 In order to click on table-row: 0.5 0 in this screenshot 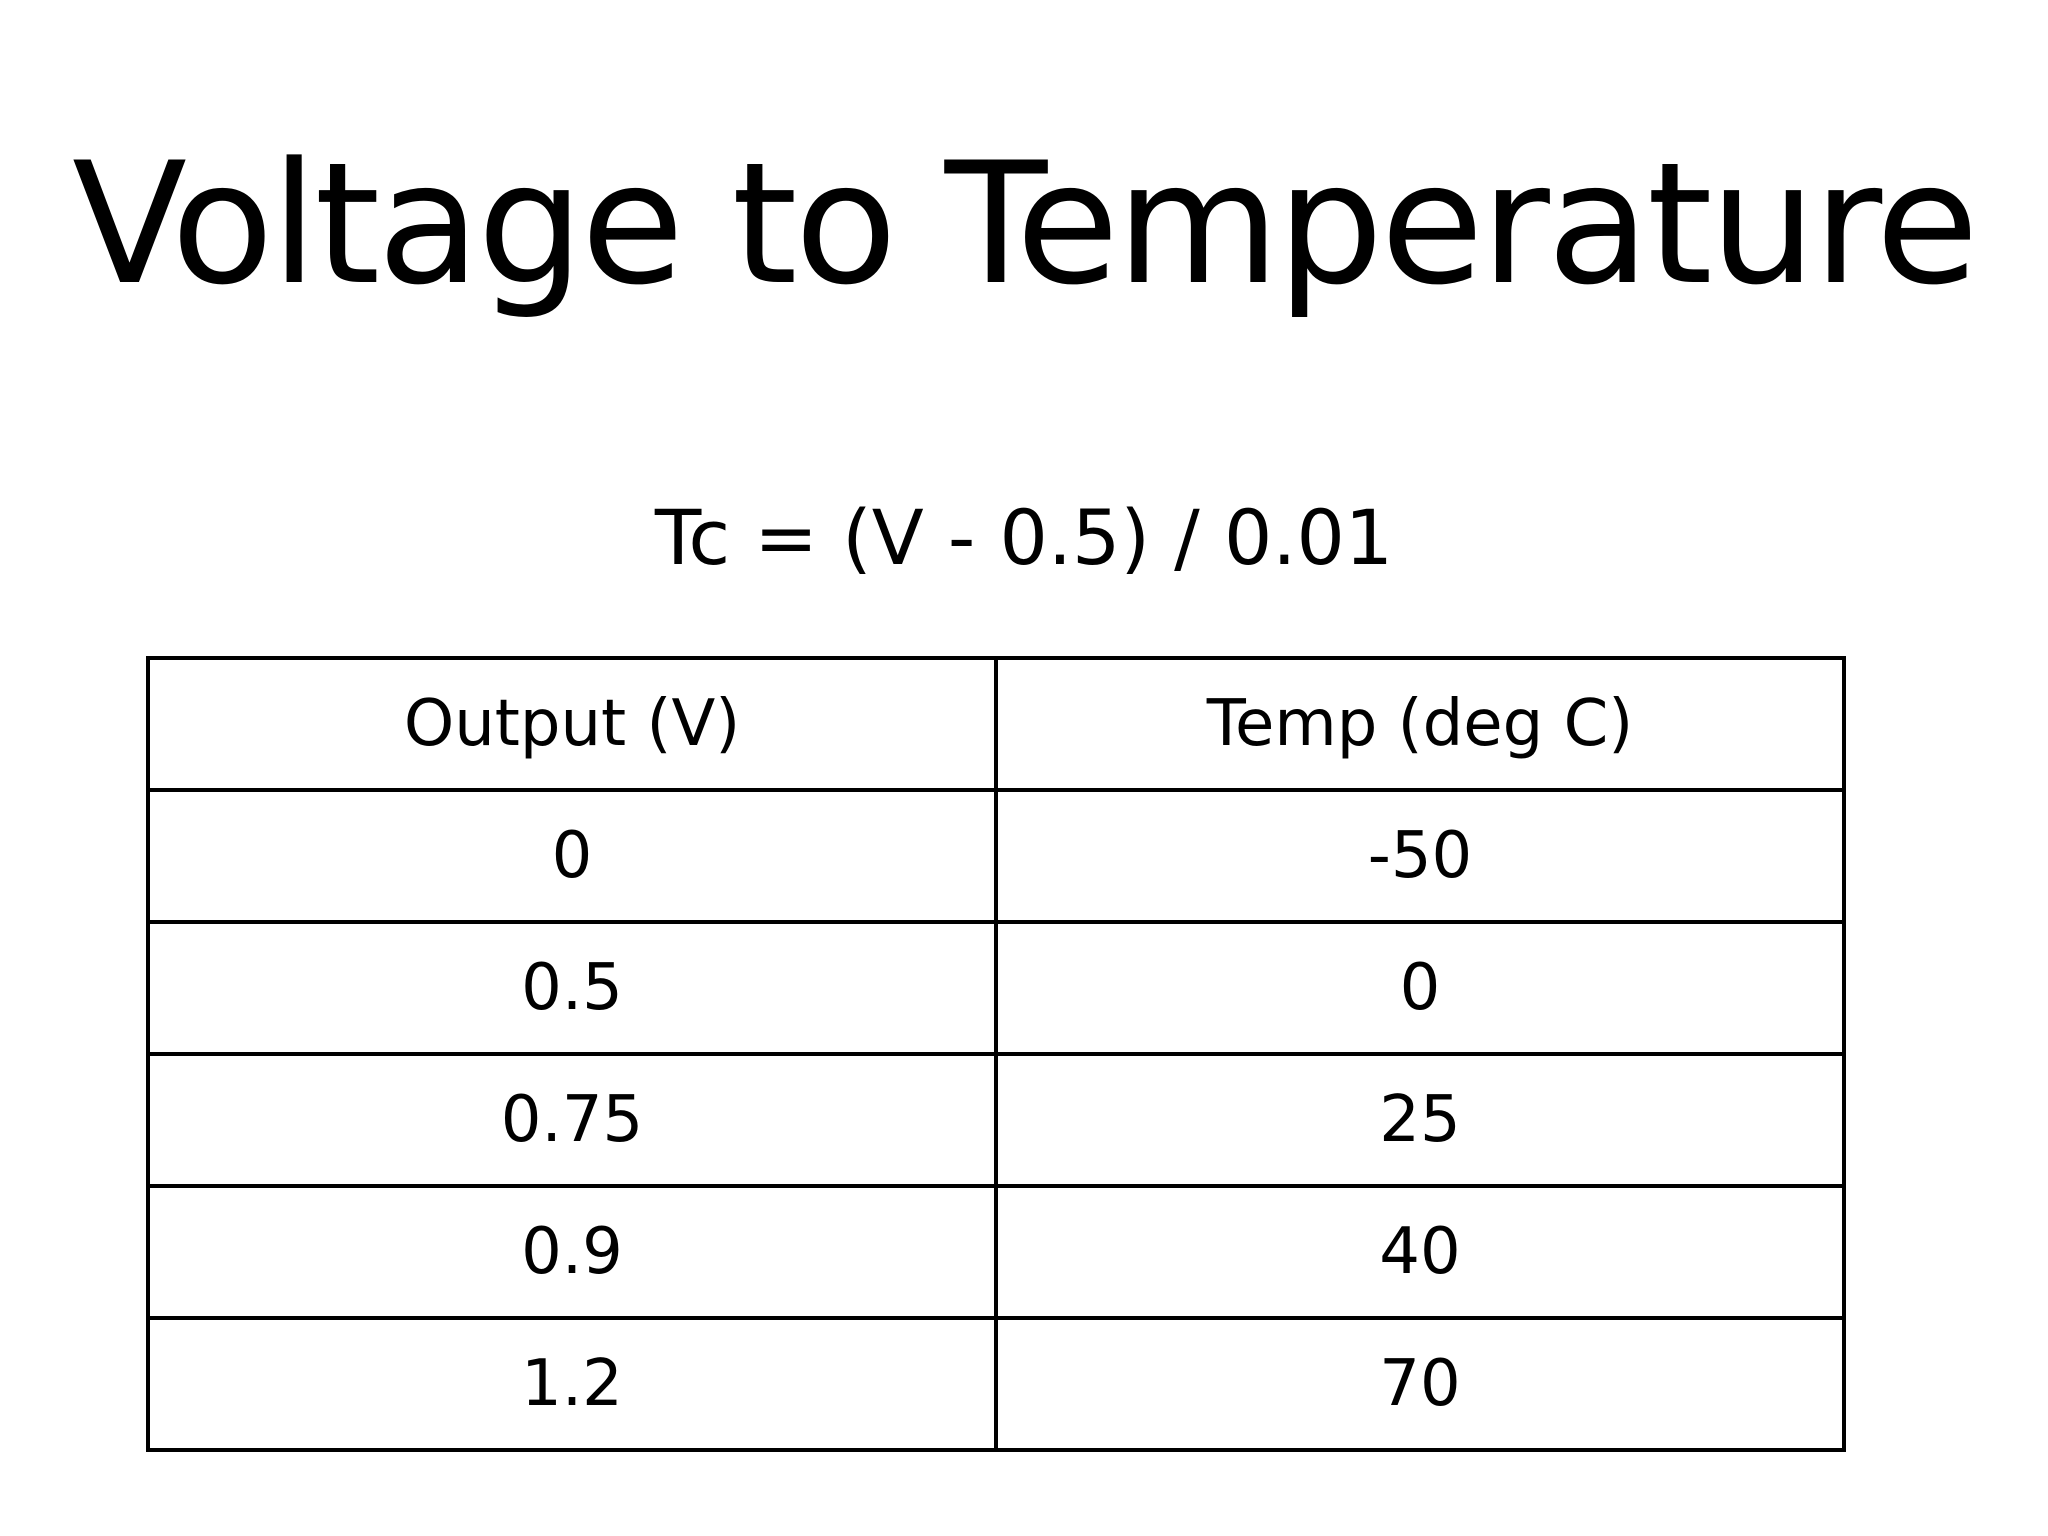, I will do `click(996, 988)`.